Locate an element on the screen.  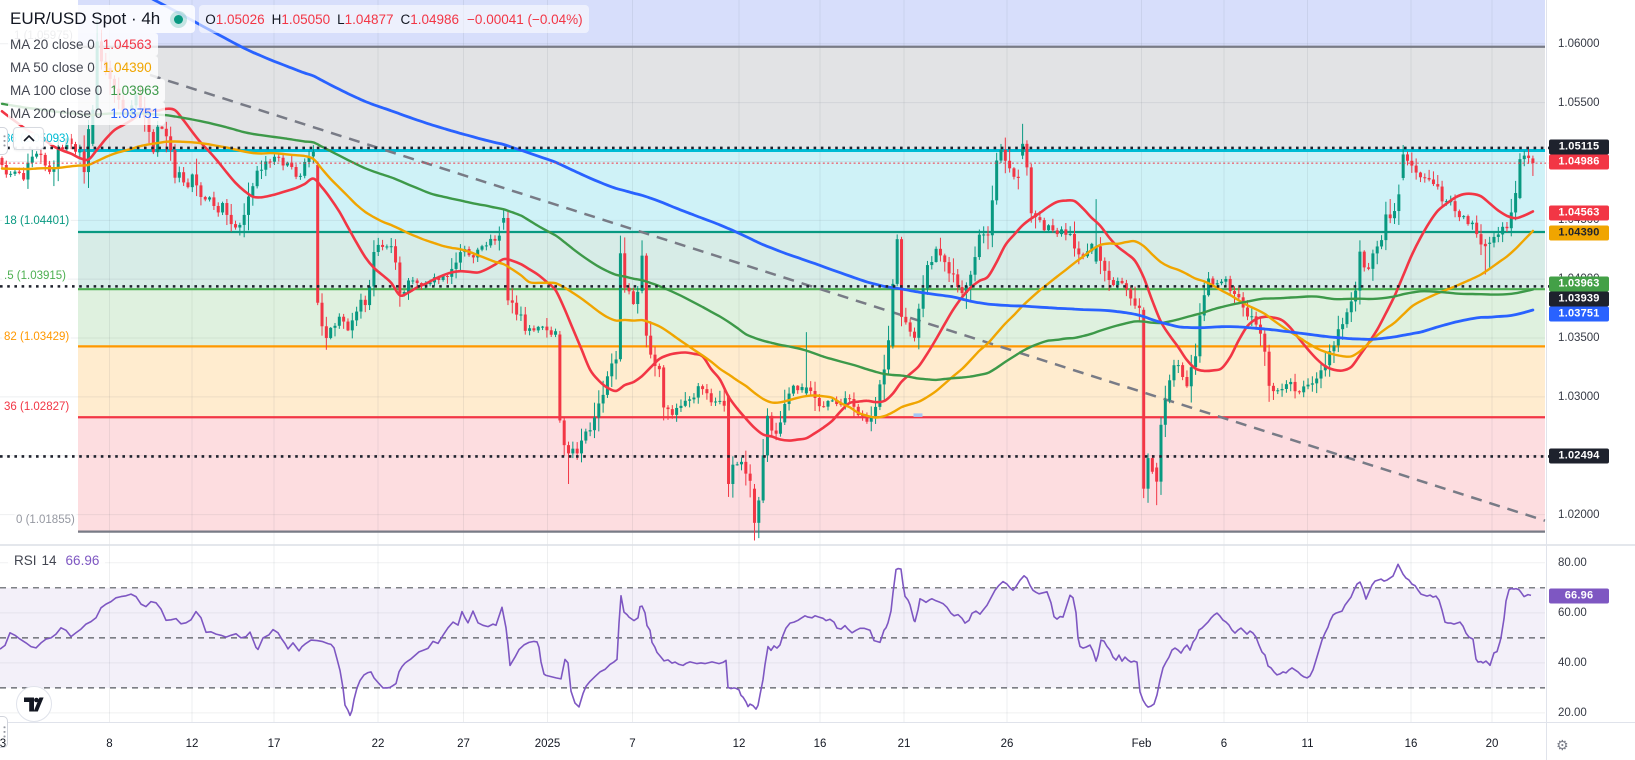
high-label: H is located at coordinates (276, 19).